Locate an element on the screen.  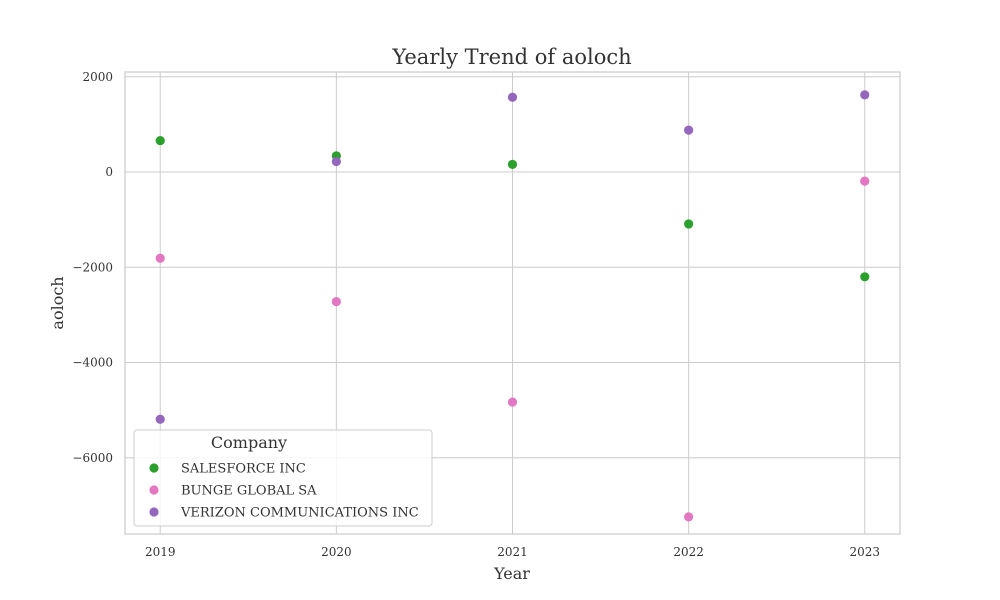
x-tick-label: 2021 is located at coordinates (512, 552).